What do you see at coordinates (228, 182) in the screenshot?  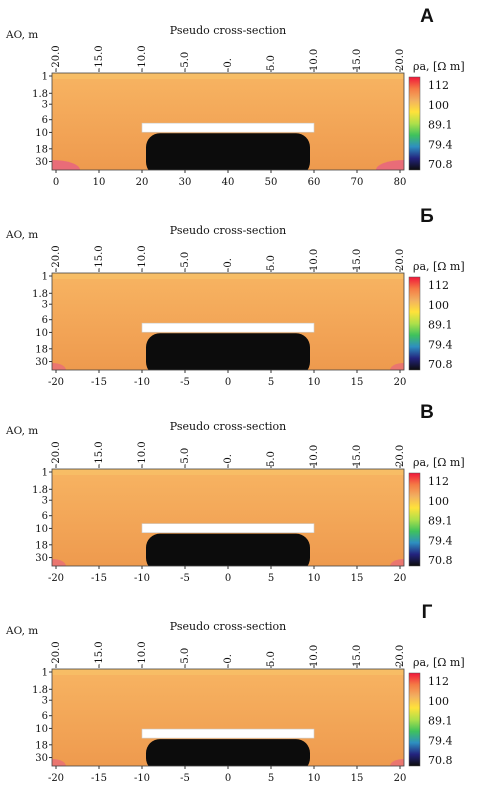 I see `bottom-tick-label: 40` at bounding box center [228, 182].